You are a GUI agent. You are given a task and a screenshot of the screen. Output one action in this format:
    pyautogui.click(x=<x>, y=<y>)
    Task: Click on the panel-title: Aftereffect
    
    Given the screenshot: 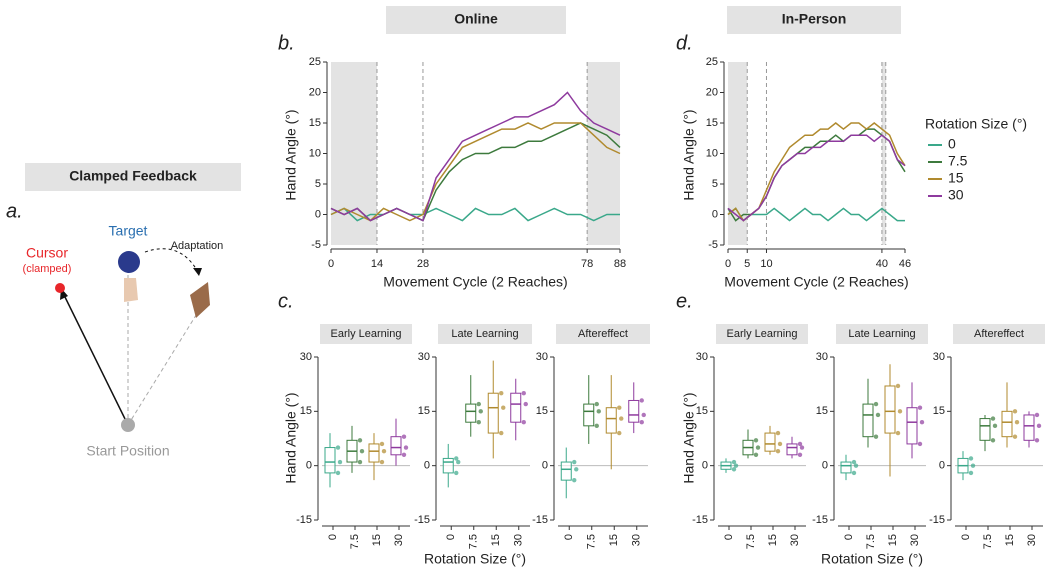 What is the action you would take?
    pyautogui.click(x=999, y=334)
    